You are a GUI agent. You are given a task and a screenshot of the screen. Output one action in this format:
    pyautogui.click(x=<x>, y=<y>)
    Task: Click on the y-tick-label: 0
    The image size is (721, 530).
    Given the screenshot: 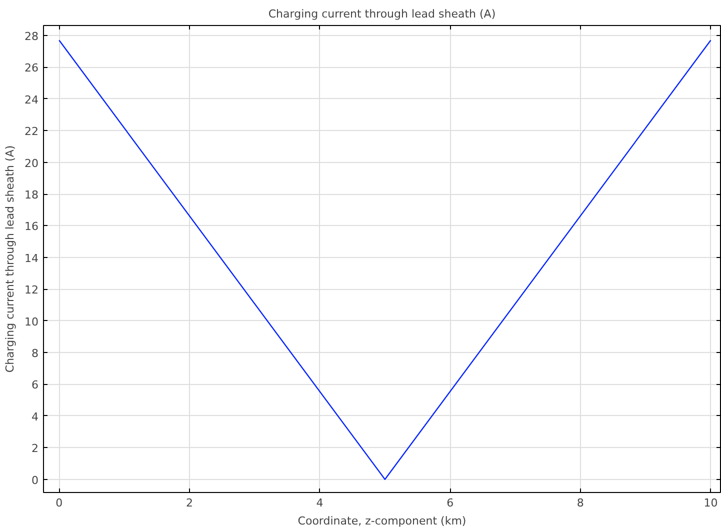 What is the action you would take?
    pyautogui.click(x=35, y=480)
    